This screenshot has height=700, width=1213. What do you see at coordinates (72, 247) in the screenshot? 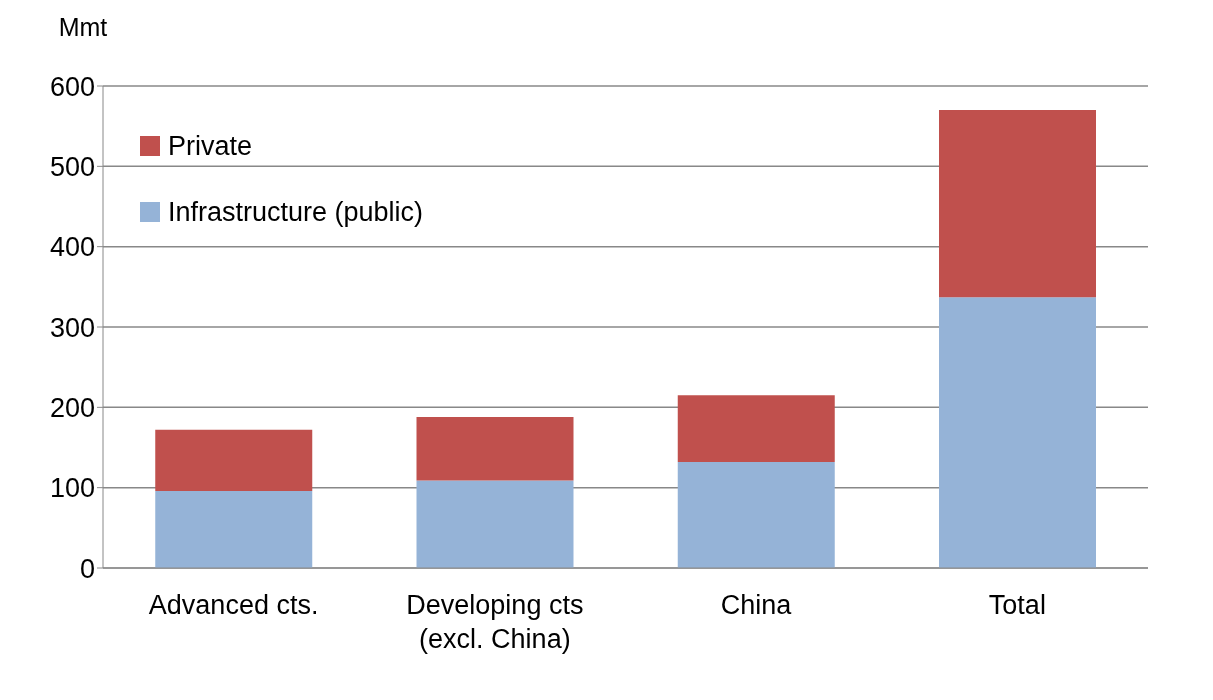
I see `y-tick-label: 400` at bounding box center [72, 247].